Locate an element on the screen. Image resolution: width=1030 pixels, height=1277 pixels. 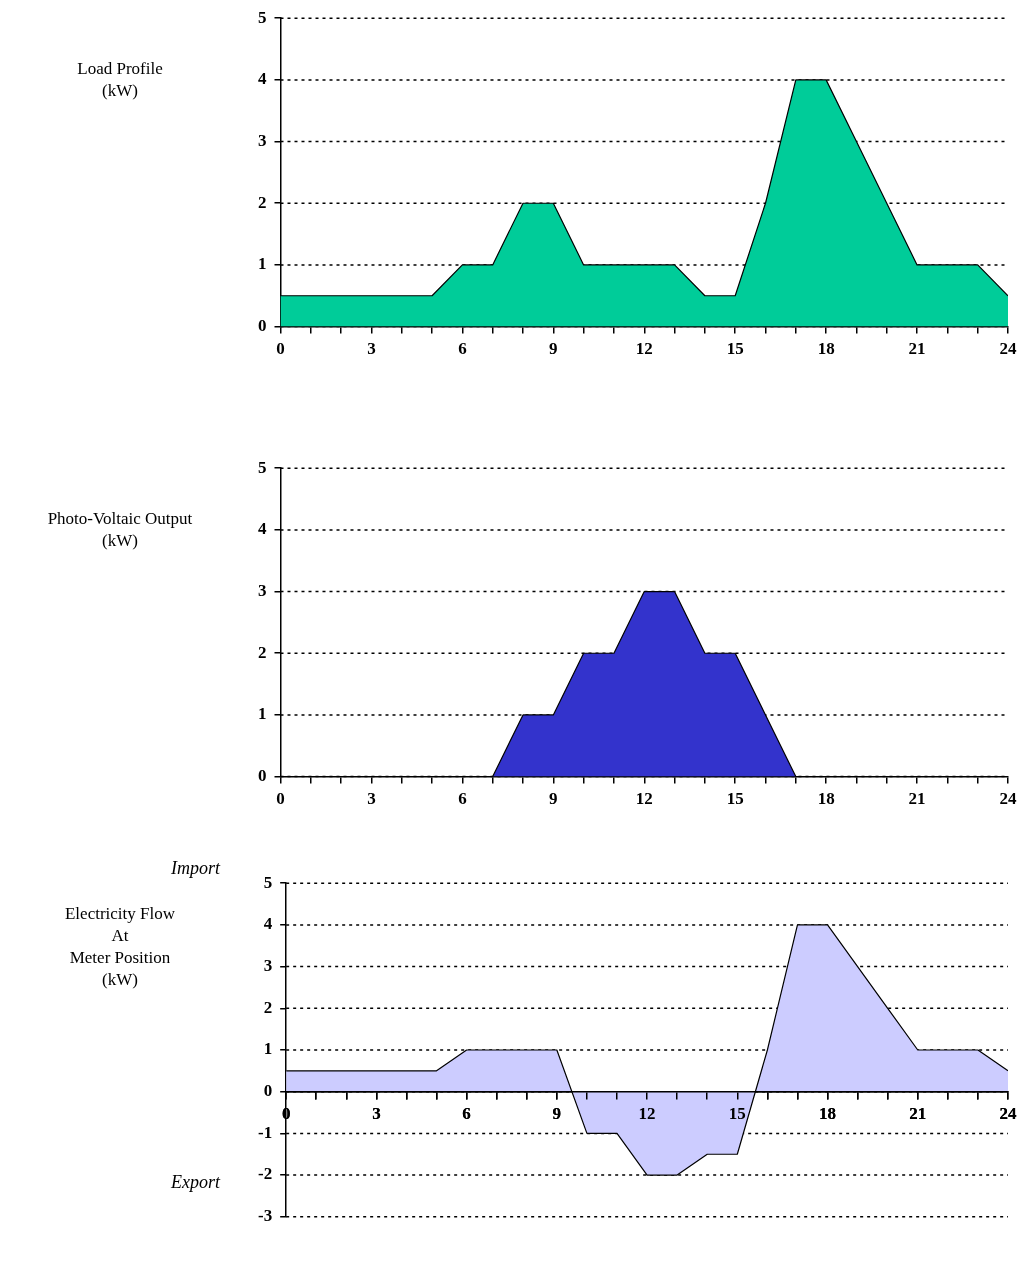
y-axis-title: Load Profile (kW) is located at coordinates (120, 80).